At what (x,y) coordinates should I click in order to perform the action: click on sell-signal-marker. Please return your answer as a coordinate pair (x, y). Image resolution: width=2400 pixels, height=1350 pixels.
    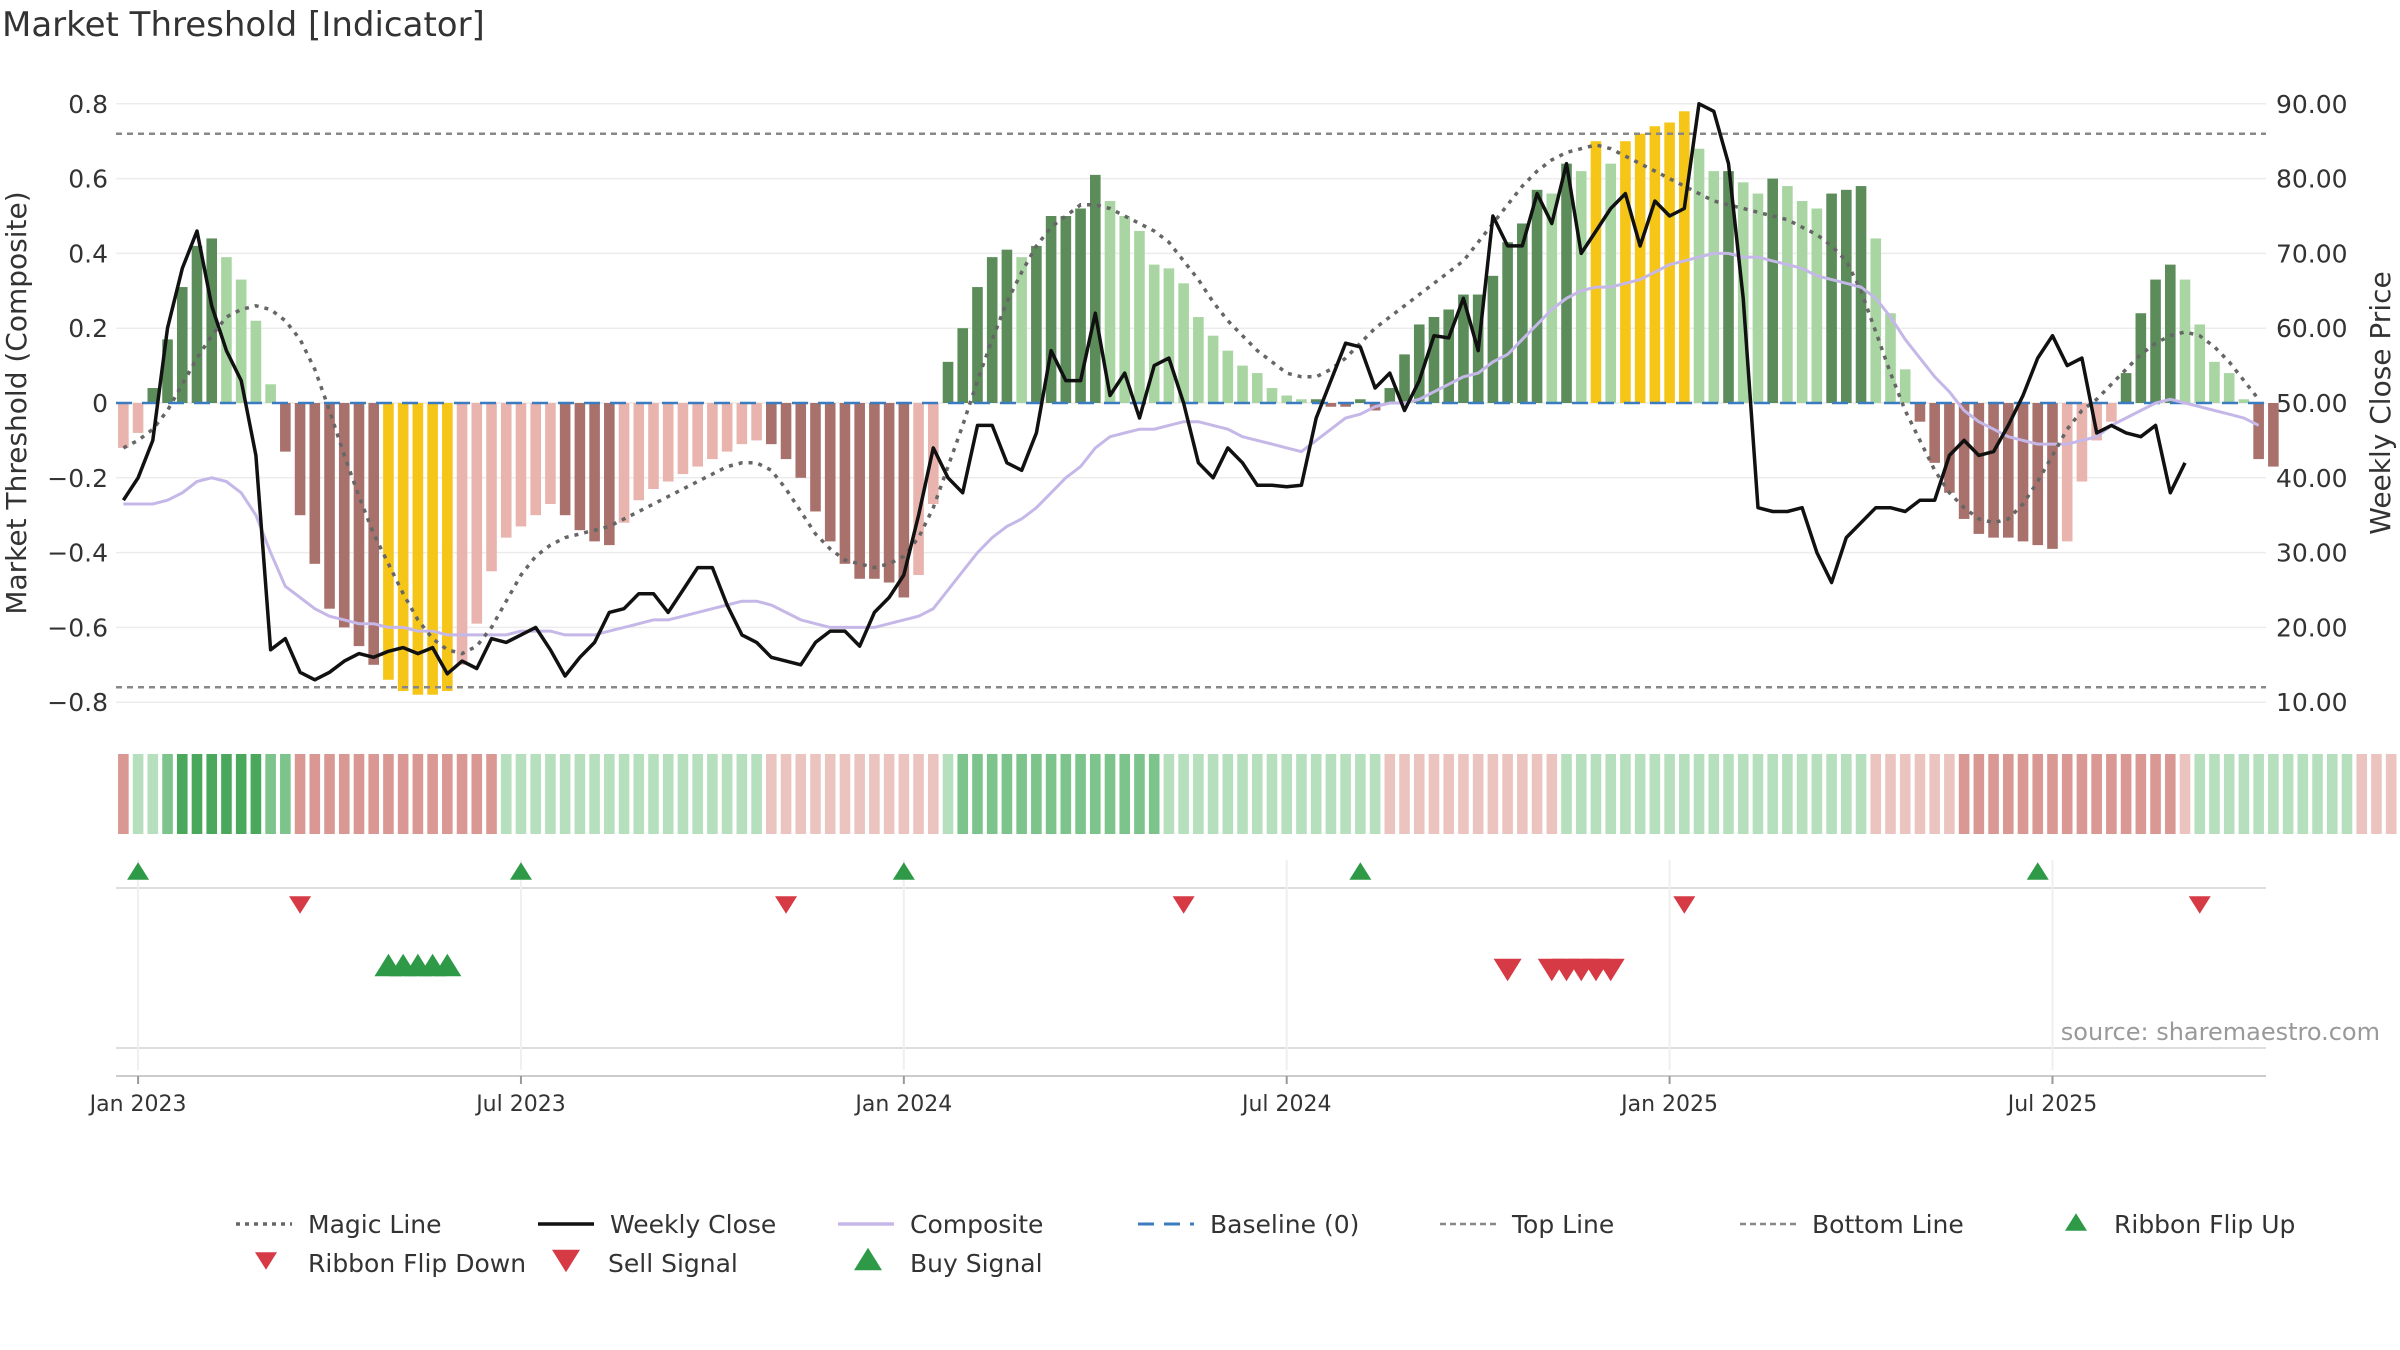
    Looking at the image, I should click on (1610, 970).